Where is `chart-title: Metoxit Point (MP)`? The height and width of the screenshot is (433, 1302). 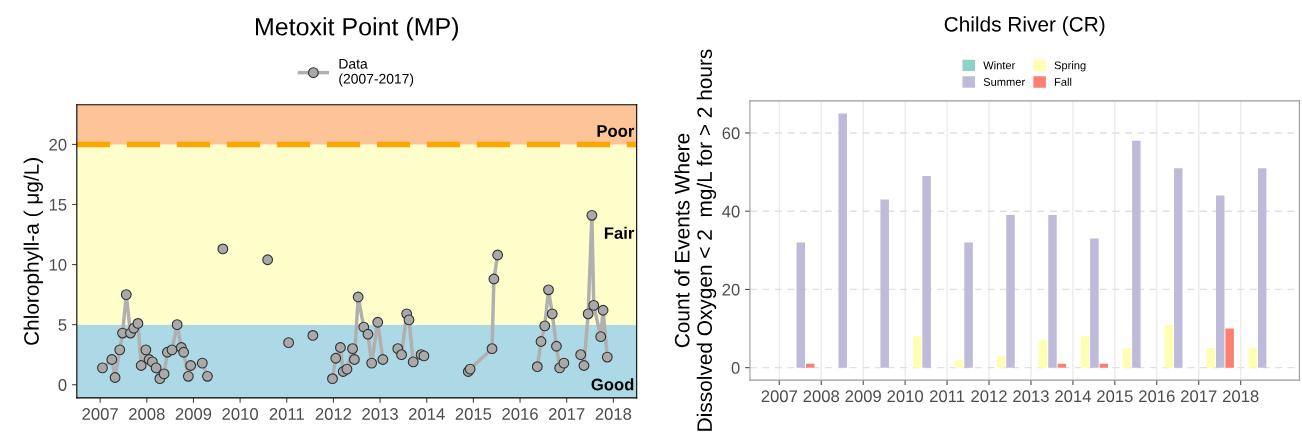 chart-title: Metoxit Point (MP) is located at coordinates (357, 29).